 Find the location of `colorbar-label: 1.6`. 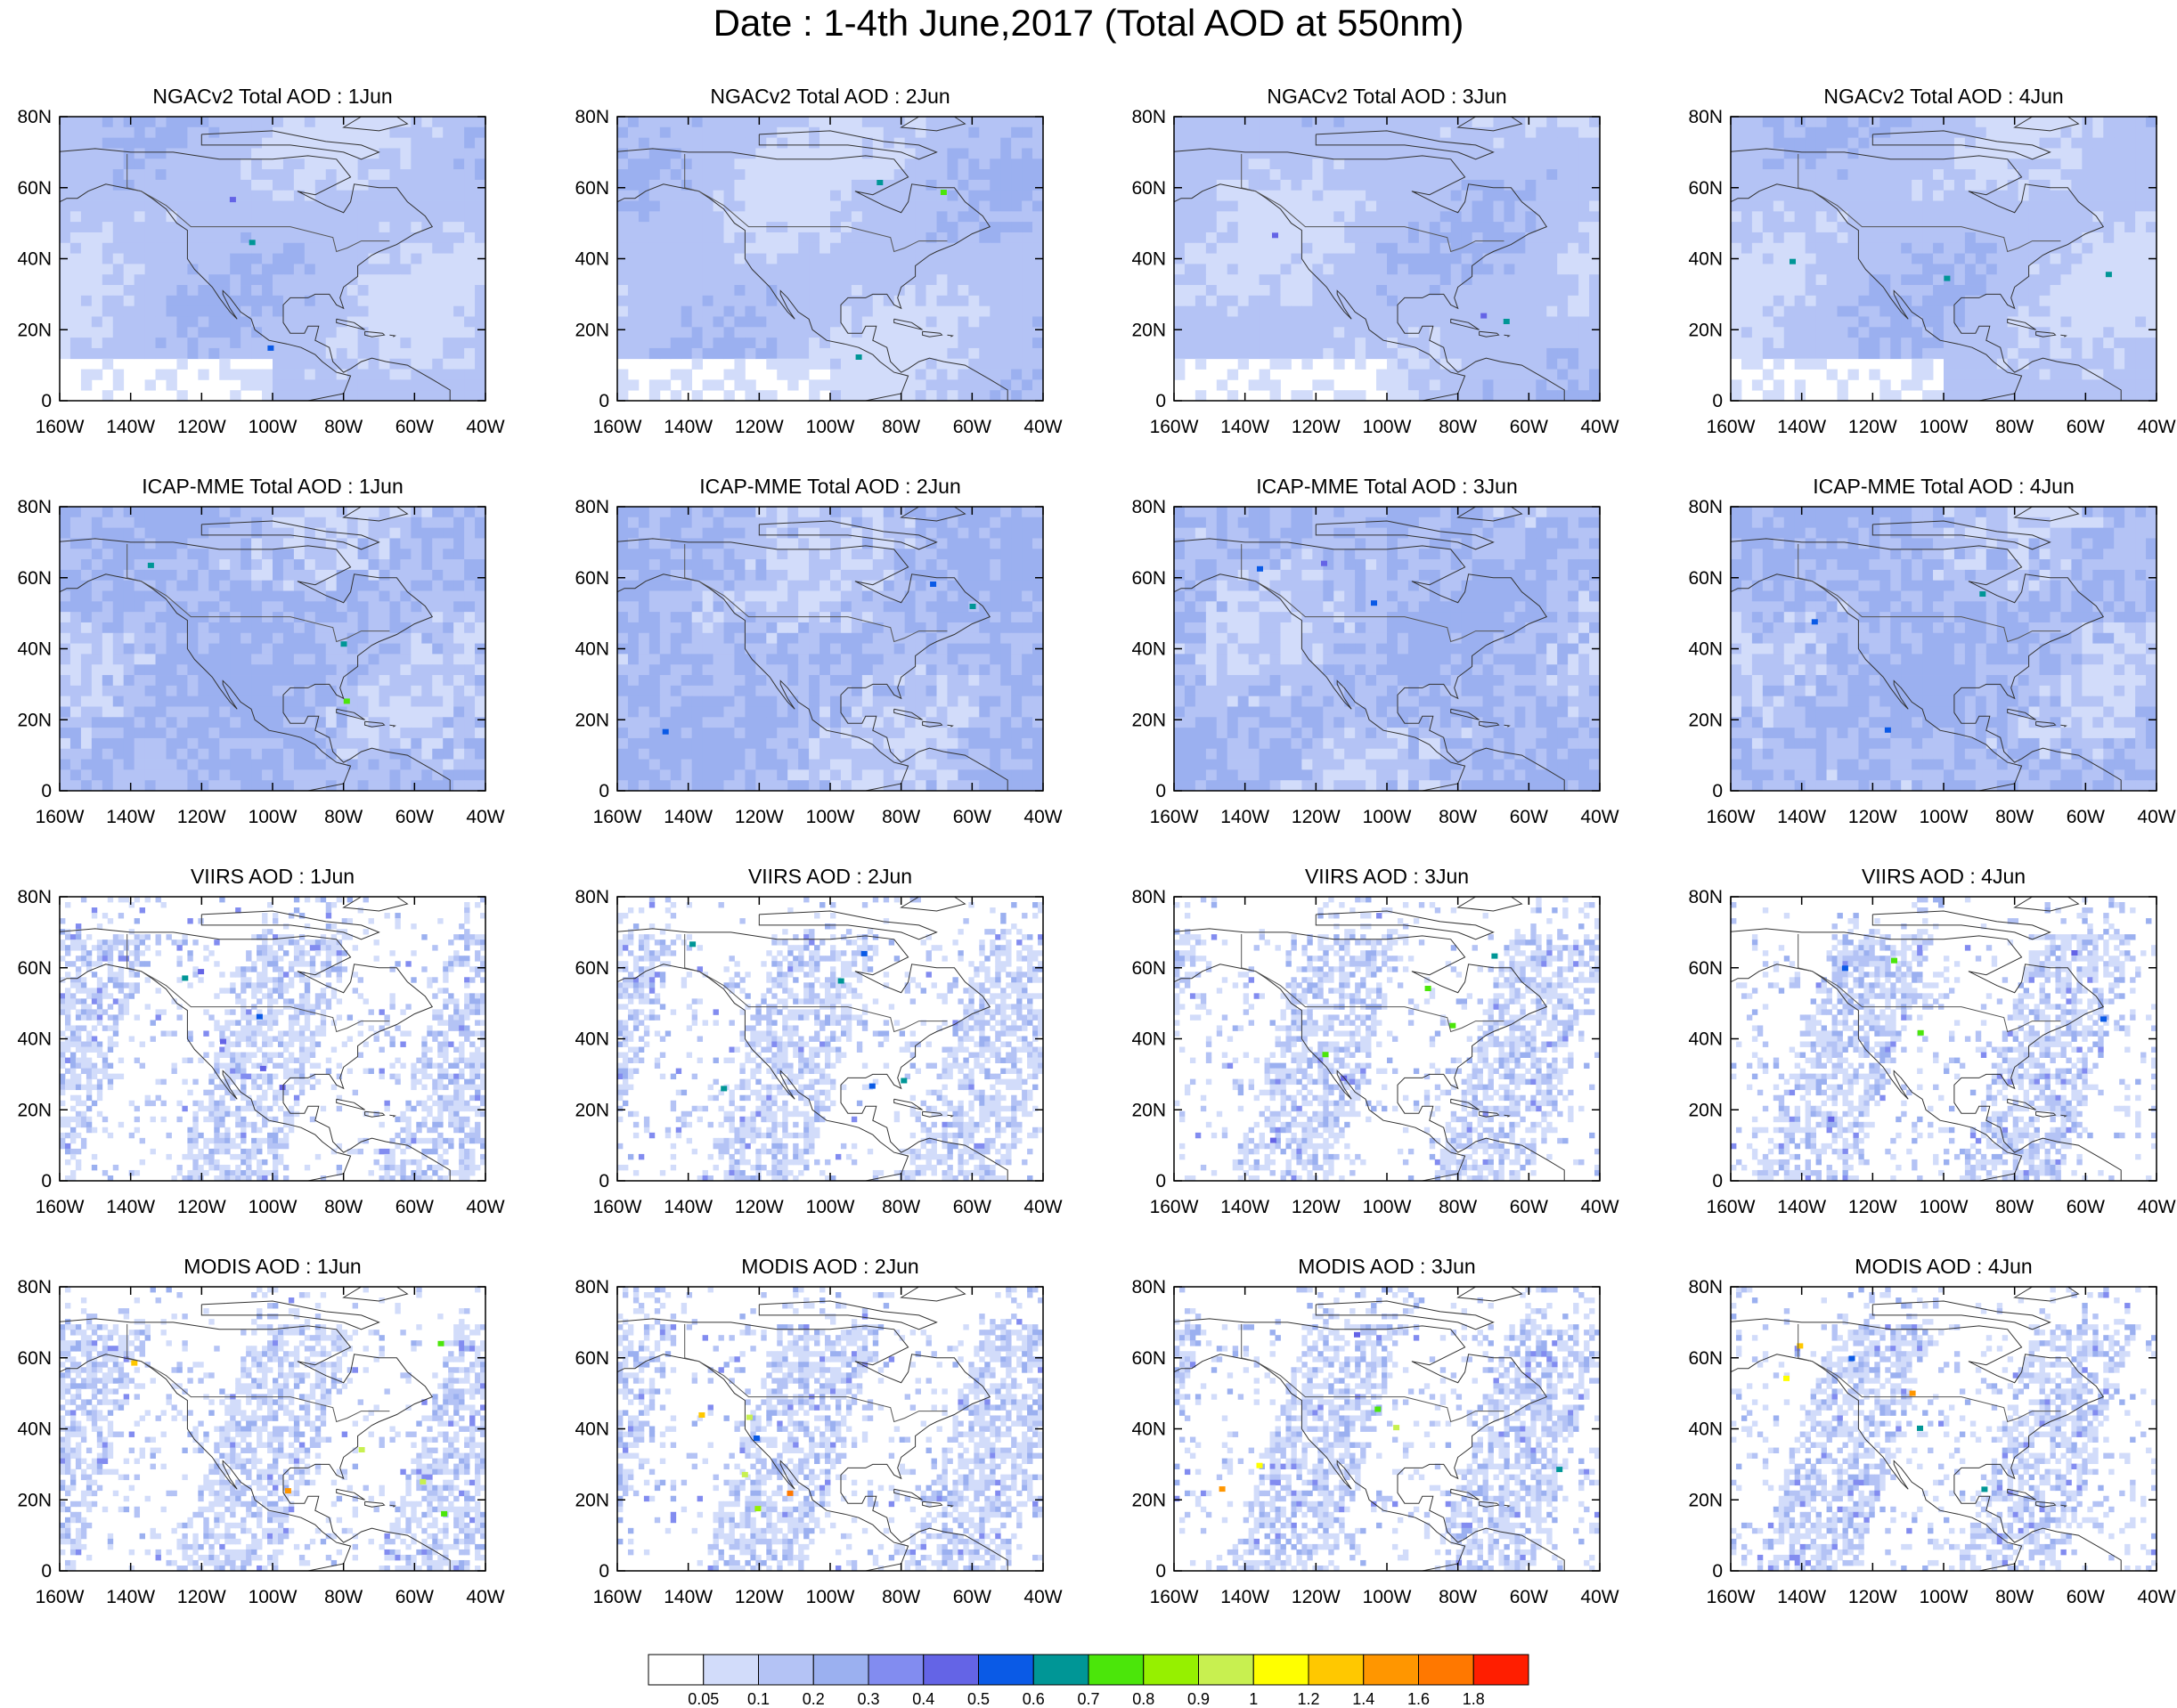

colorbar-label: 1.6 is located at coordinates (1419, 1699).